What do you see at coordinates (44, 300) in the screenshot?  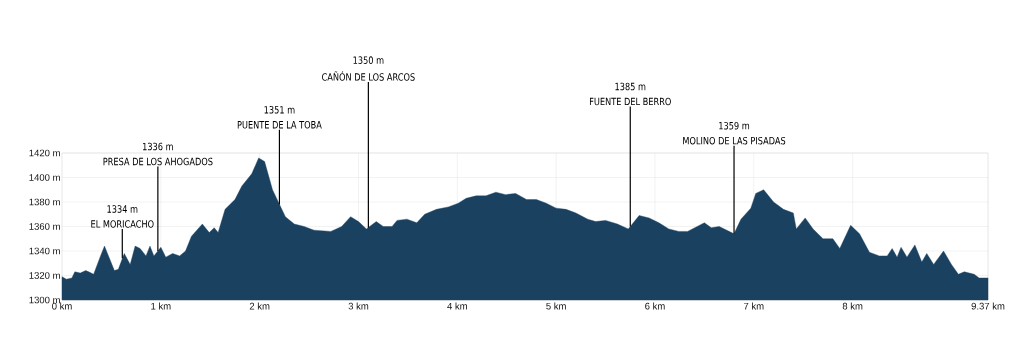 I see `y-tick-label: 1300 m` at bounding box center [44, 300].